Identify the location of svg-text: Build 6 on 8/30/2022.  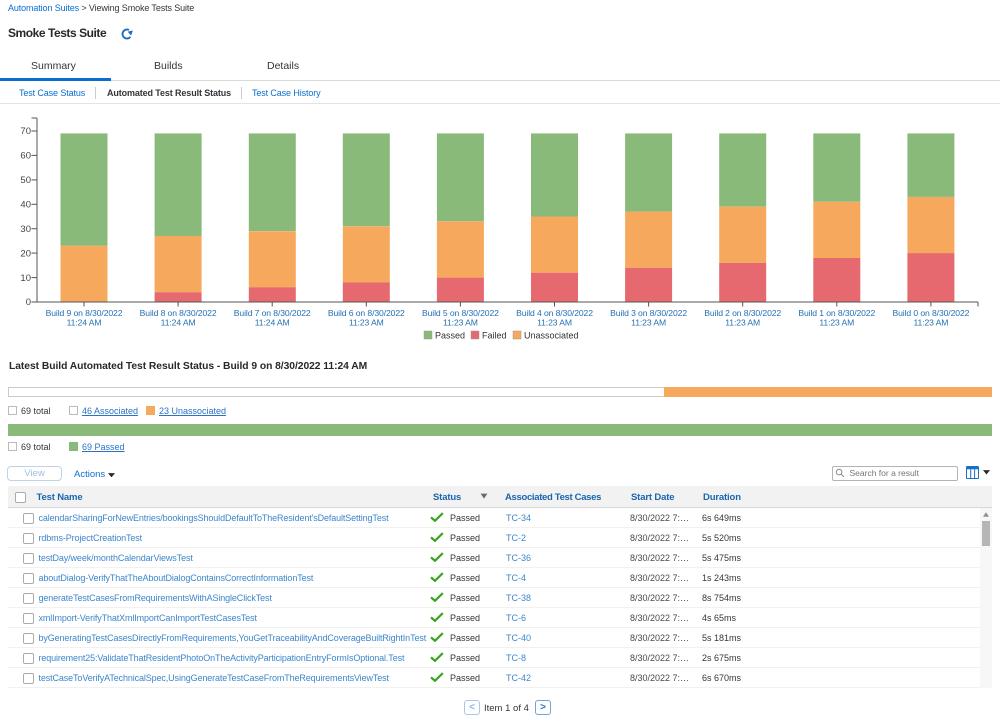
(366, 313).